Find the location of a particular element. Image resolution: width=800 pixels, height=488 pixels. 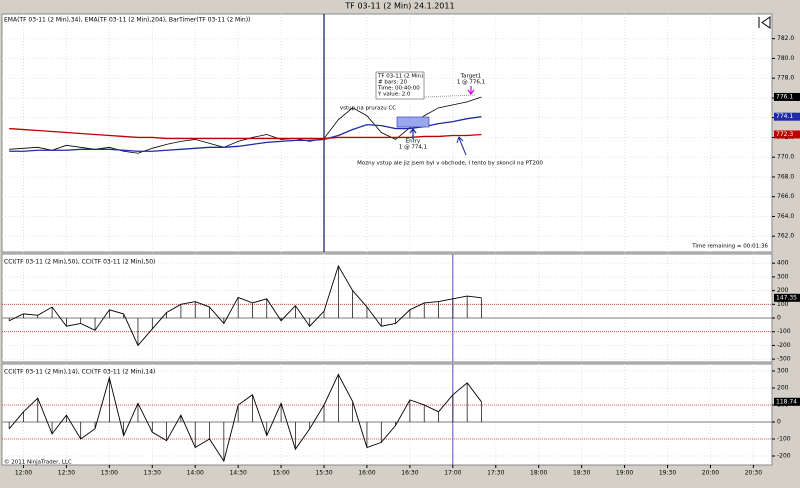

x-tick-label: 17:30 is located at coordinates (495, 473).